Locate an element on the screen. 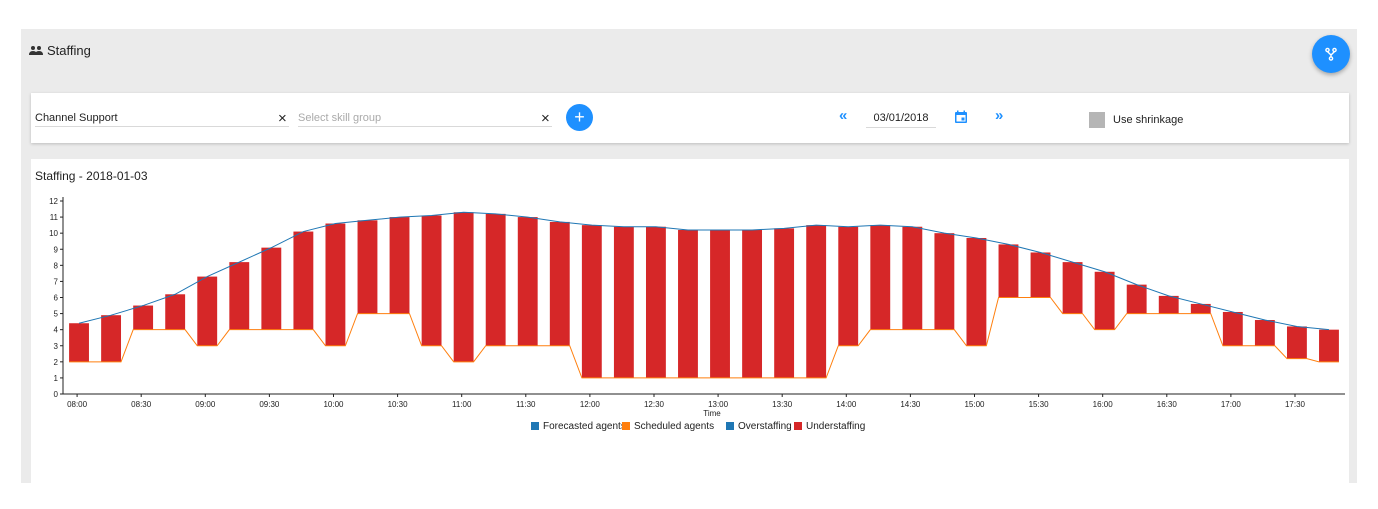  next-date-button: » is located at coordinates (999, 115).